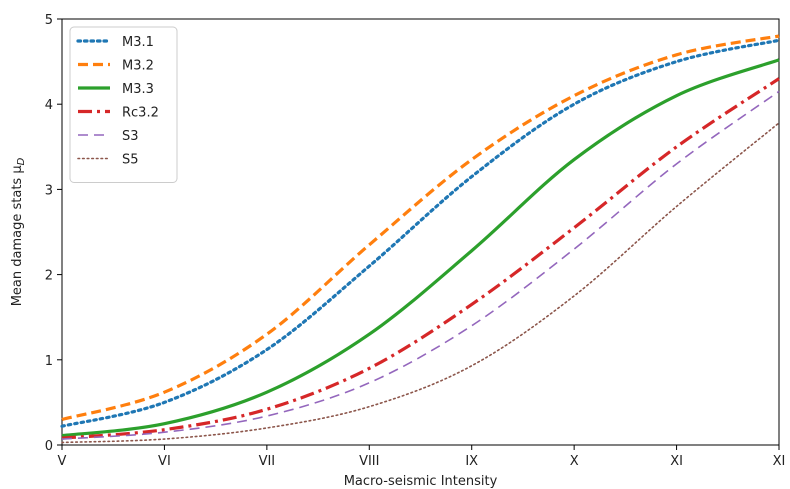 The height and width of the screenshot is (489, 790). I want to click on x-tick-label: X, so click(574, 461).